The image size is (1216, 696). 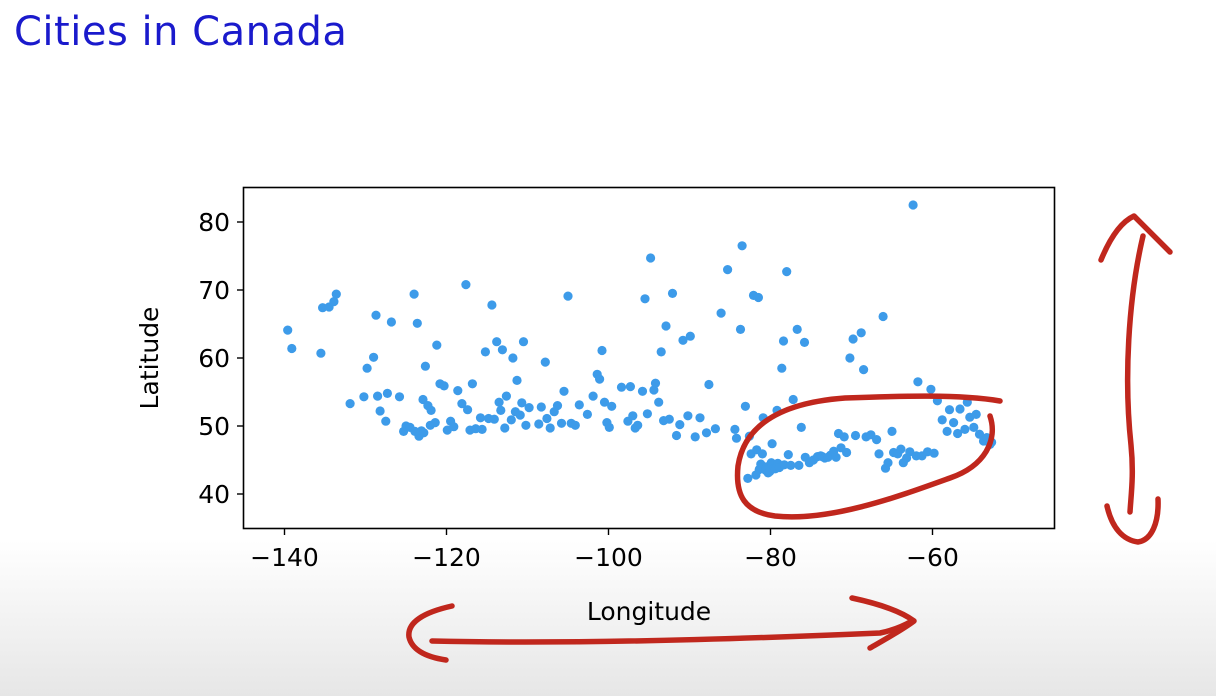 I want to click on x-tick-label: −140, so click(x=284, y=557).